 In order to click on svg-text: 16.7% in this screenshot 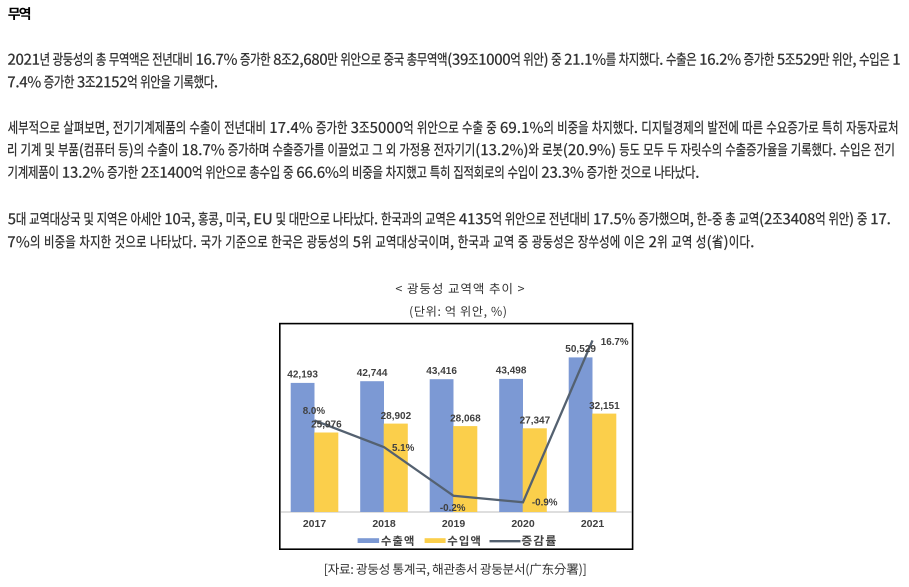, I will do `click(615, 342)`.